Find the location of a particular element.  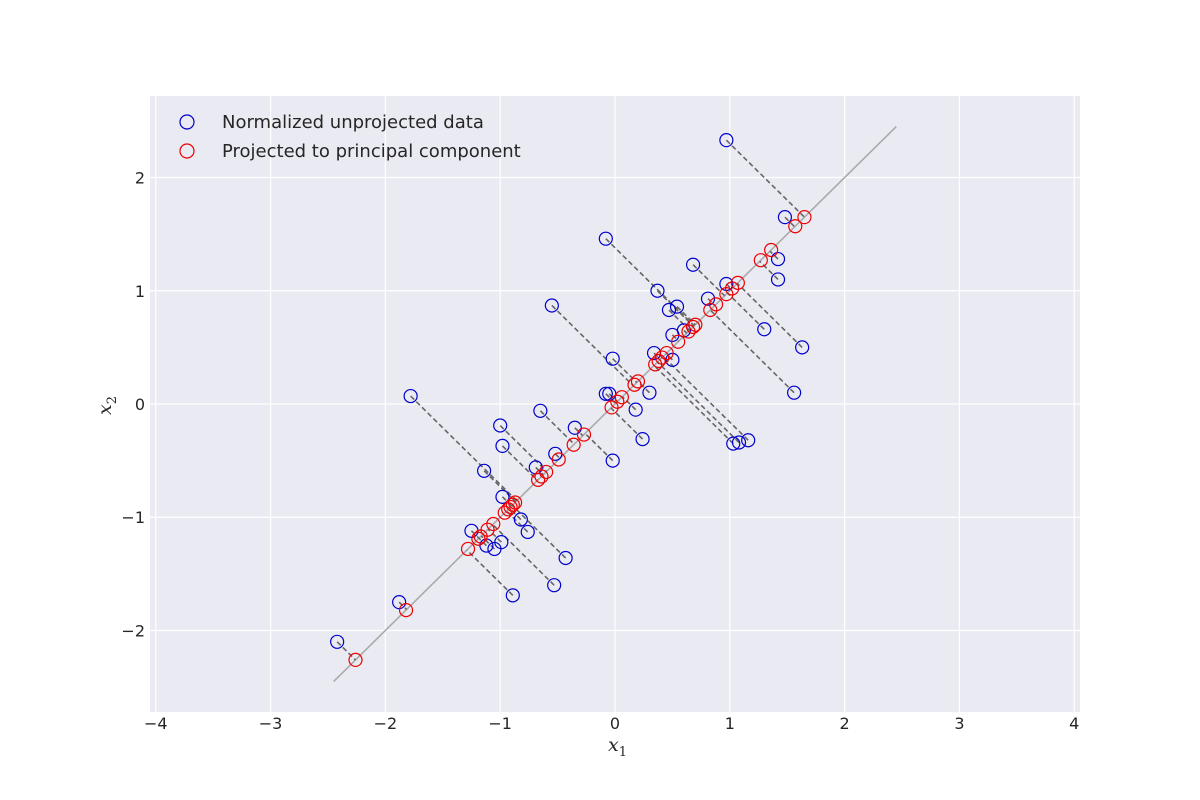

x-tick-labels: −4 −3 −2 −1 0 1 2 3 4 is located at coordinates (611, 723).